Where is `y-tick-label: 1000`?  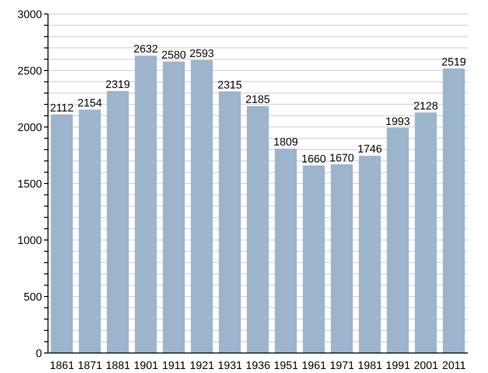 y-tick-label: 1000 is located at coordinates (30, 240).